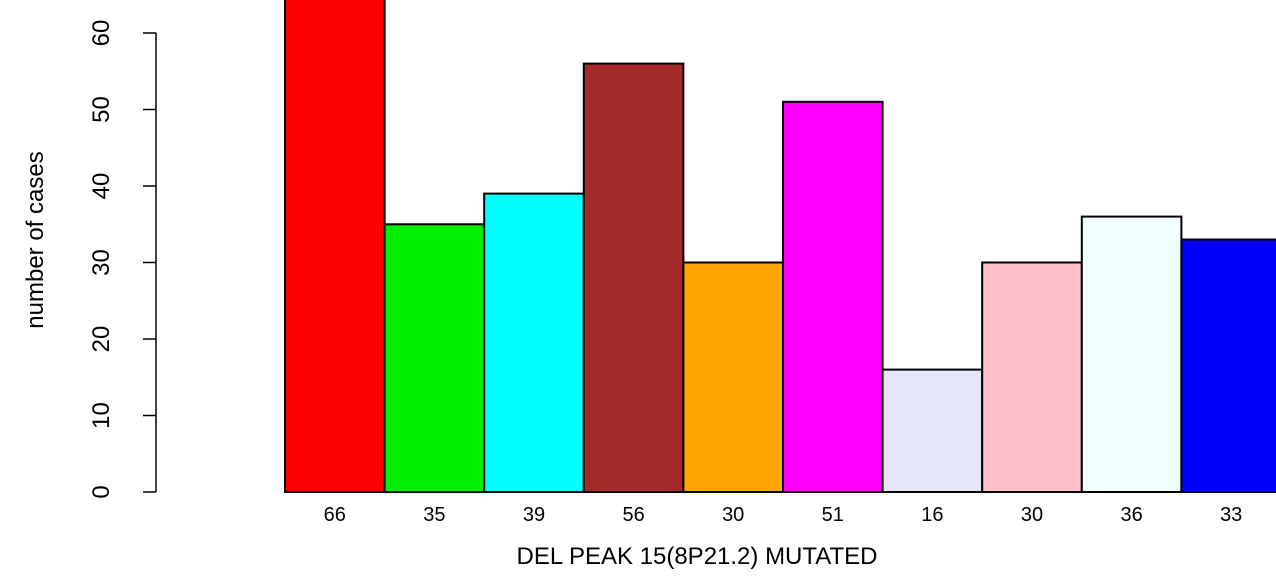  What do you see at coordinates (101, 186) in the screenshot?
I see `y-tick-label-40: 40` at bounding box center [101, 186].